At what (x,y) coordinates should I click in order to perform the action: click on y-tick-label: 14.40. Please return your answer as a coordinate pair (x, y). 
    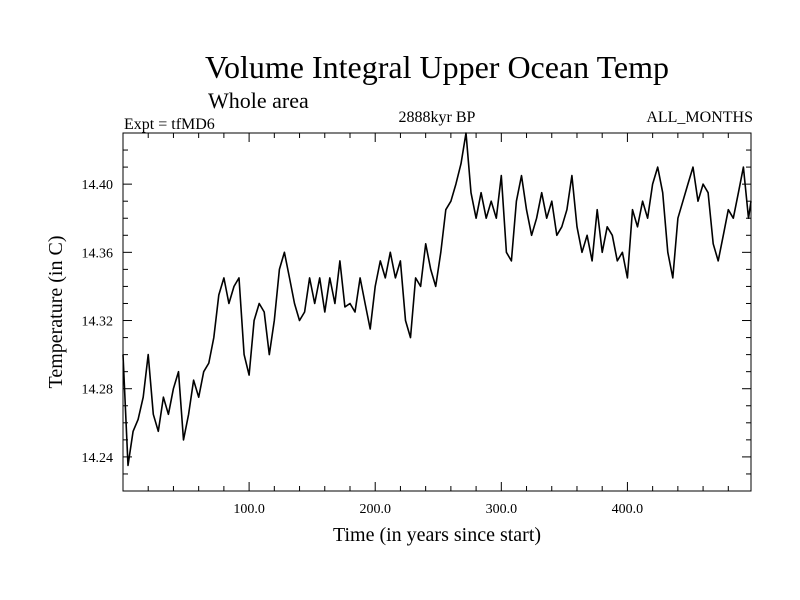
    Looking at the image, I should click on (98, 185).